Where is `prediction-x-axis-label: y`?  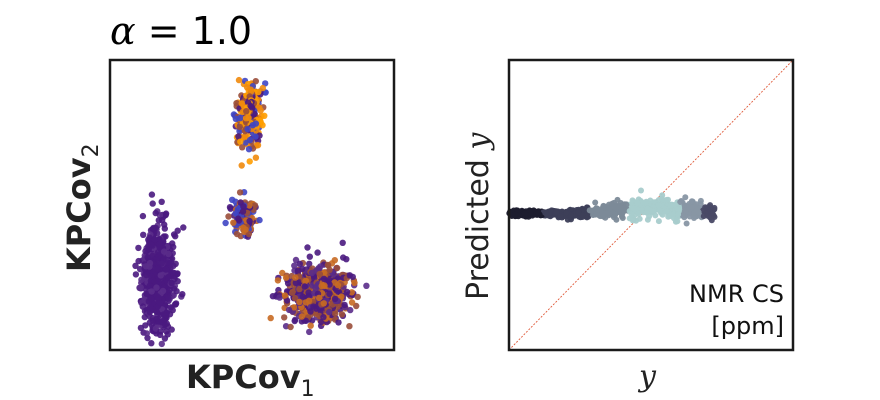 prediction-x-axis-label: y is located at coordinates (647, 376).